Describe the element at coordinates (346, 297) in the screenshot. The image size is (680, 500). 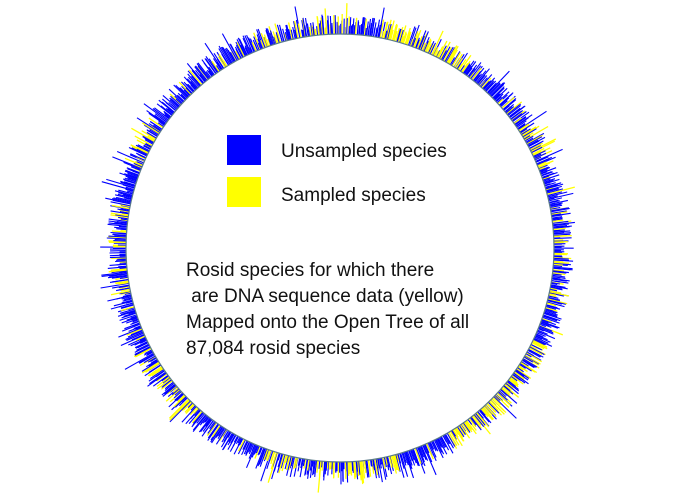
I see `caption-line-2: are DNA sequence data (yellow)` at that location.